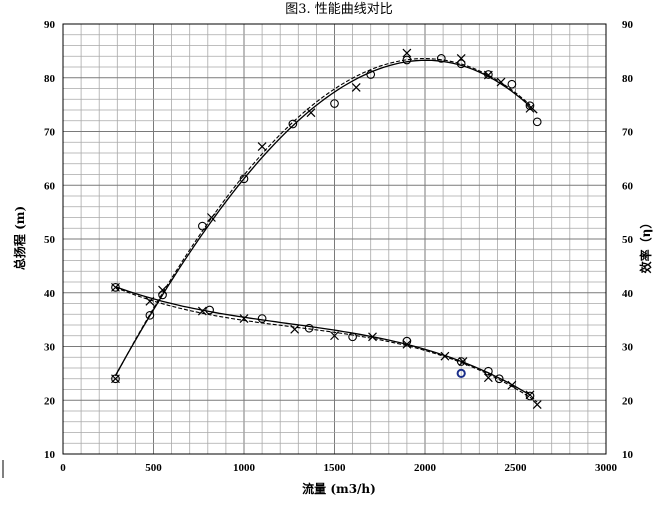  What do you see at coordinates (323, 341) in the screenshot?
I see `trend-line` at bounding box center [323, 341].